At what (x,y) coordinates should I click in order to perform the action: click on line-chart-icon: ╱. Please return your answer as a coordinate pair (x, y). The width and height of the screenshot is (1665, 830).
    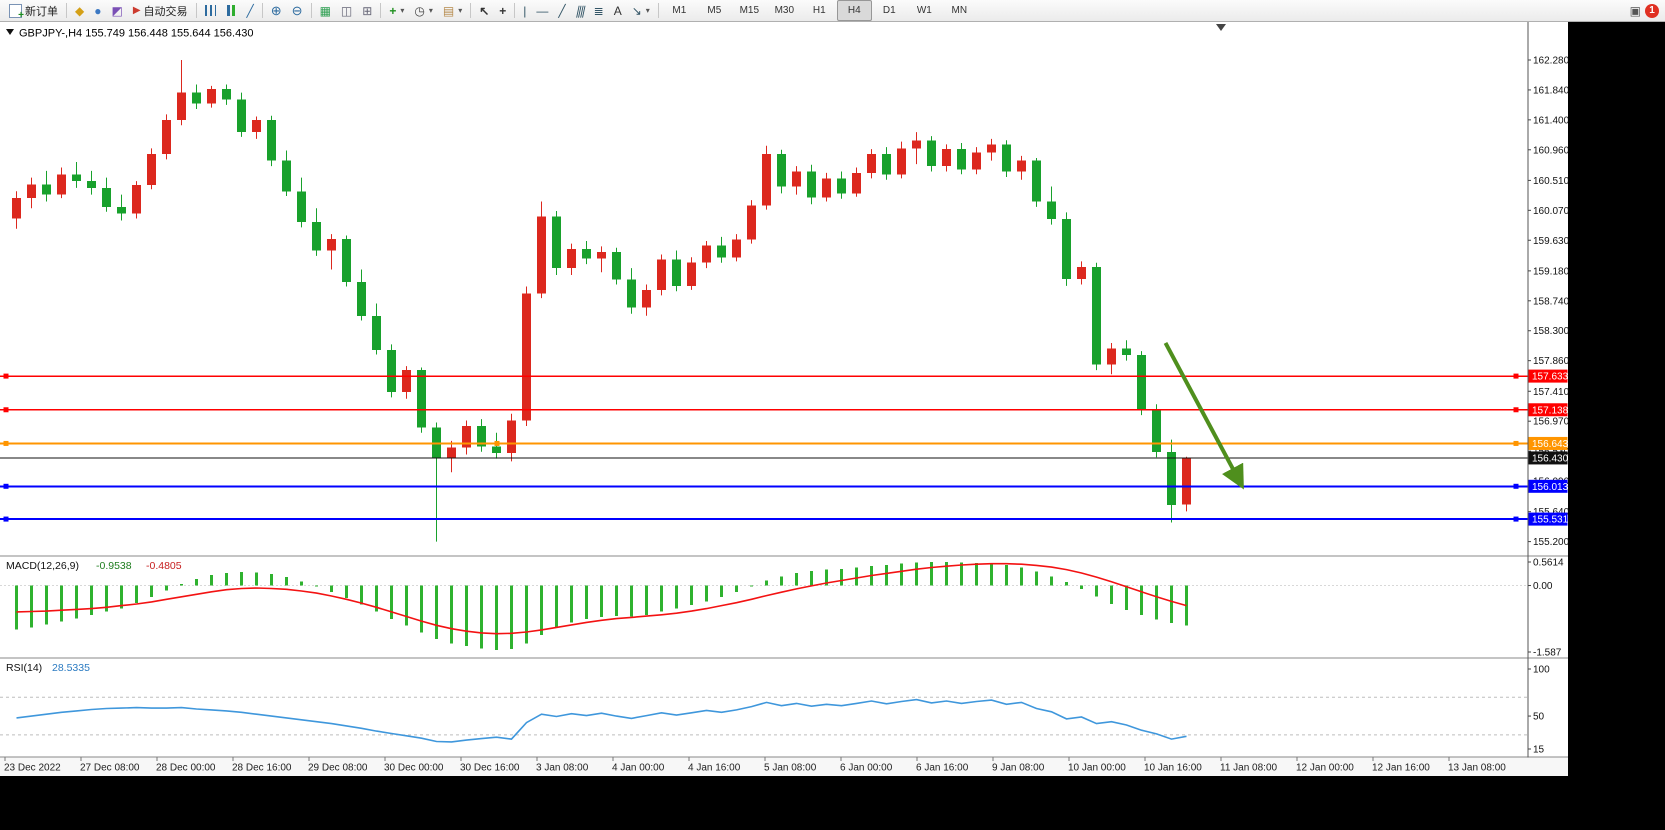
    Looking at the image, I should click on (250, 10).